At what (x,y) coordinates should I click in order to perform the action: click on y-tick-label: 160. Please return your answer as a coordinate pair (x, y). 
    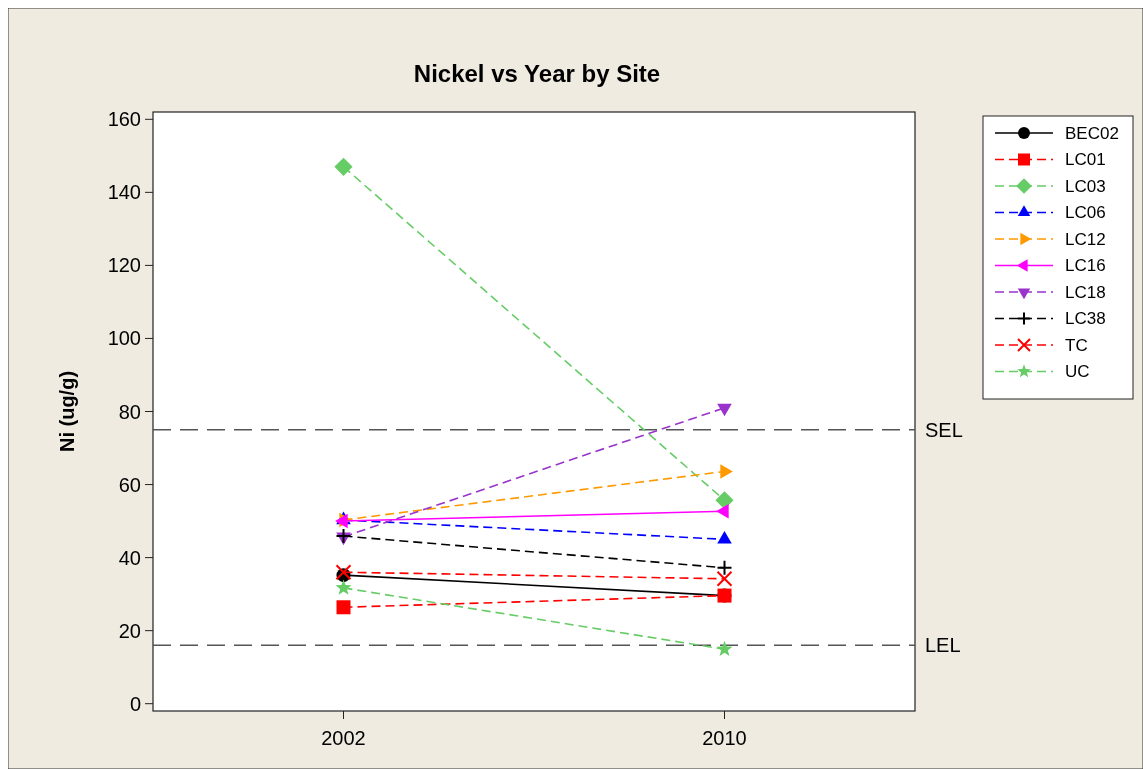
    Looking at the image, I should click on (124, 119).